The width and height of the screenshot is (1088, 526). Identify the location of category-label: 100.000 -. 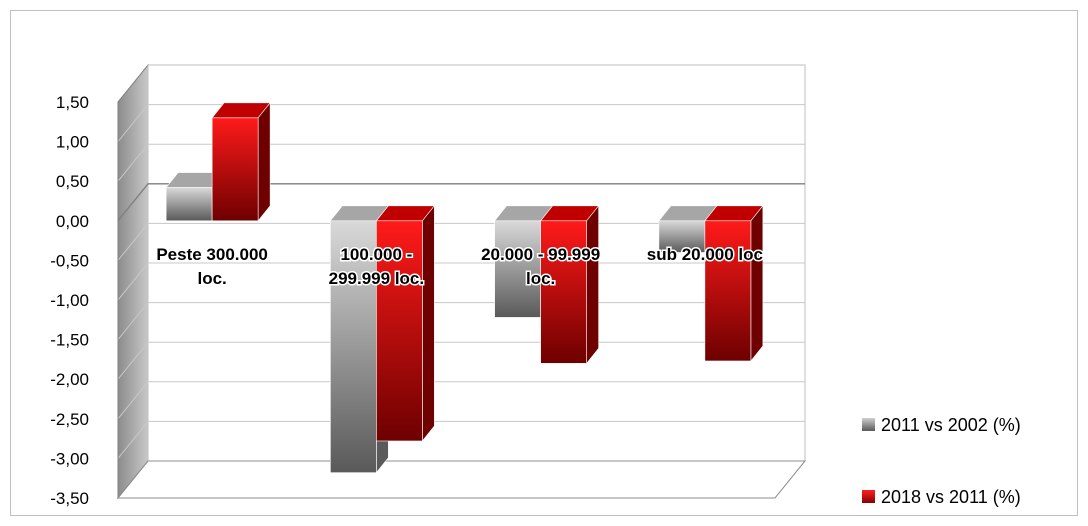
(376, 254).